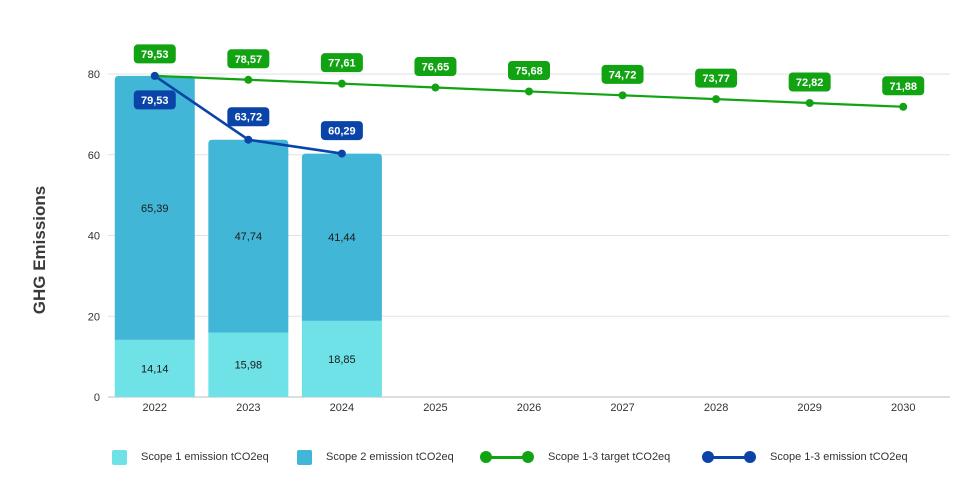  I want to click on y-tick-label: 0, so click(97, 398).